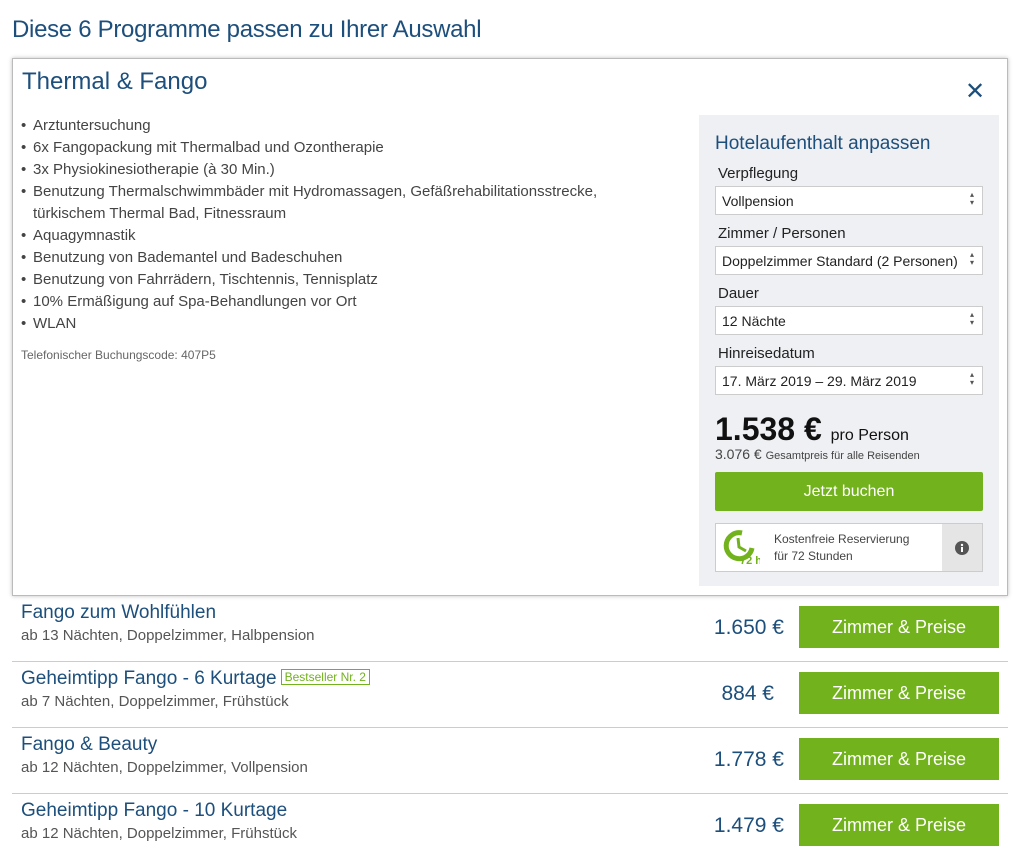 The image size is (1018, 860). What do you see at coordinates (341, 236) in the screenshot?
I see `feature-item: Aquagymnastik` at bounding box center [341, 236].